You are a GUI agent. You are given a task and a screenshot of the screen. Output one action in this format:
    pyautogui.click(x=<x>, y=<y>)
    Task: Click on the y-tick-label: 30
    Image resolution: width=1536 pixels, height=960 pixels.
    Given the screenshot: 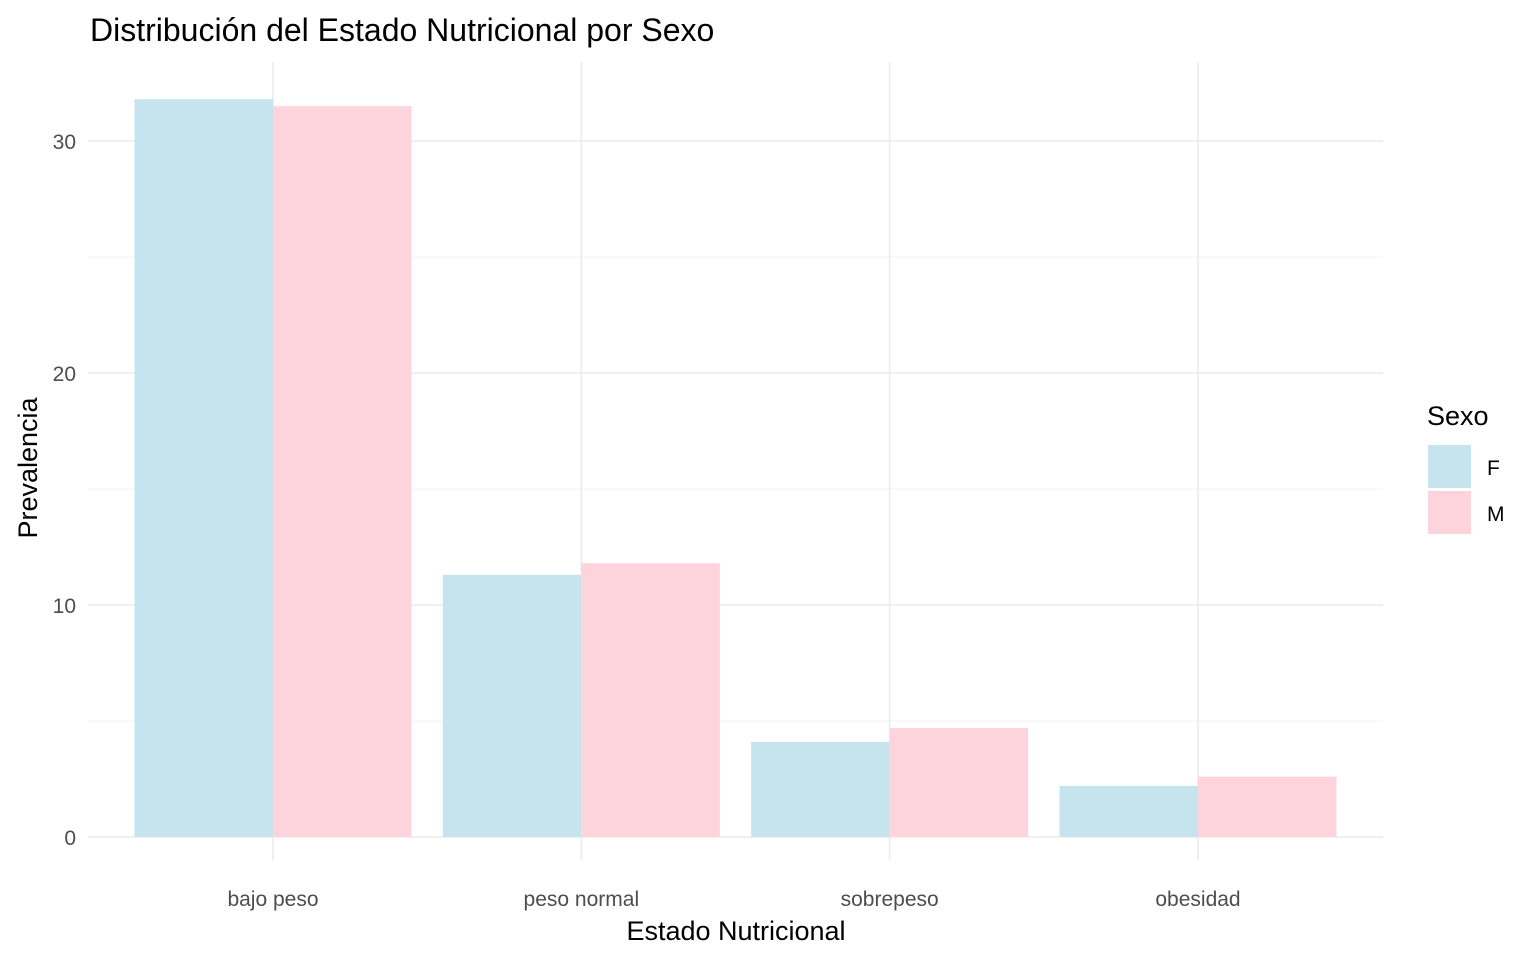 What is the action you would take?
    pyautogui.click(x=64, y=142)
    